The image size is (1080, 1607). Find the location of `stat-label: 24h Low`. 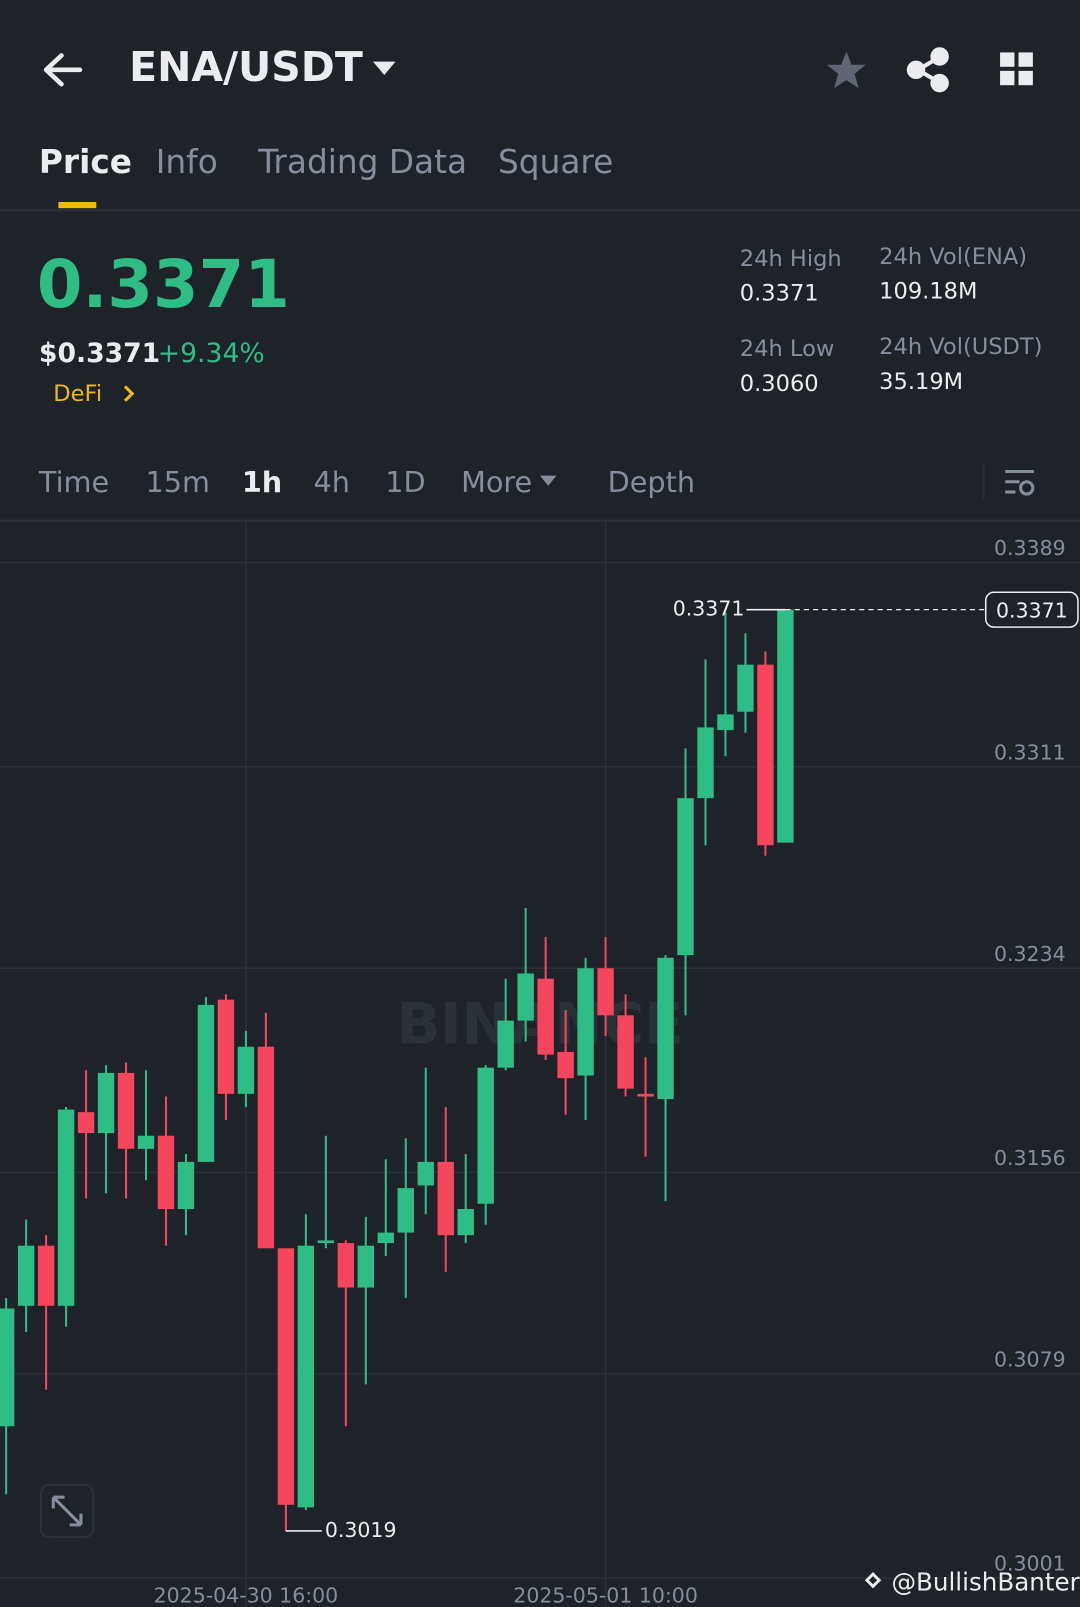

stat-label: 24h Low is located at coordinates (787, 349).